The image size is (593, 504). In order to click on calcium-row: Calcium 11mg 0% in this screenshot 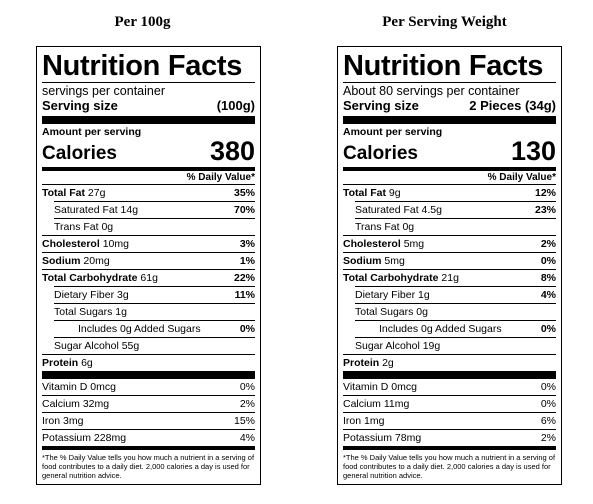, I will do `click(449, 403)`.